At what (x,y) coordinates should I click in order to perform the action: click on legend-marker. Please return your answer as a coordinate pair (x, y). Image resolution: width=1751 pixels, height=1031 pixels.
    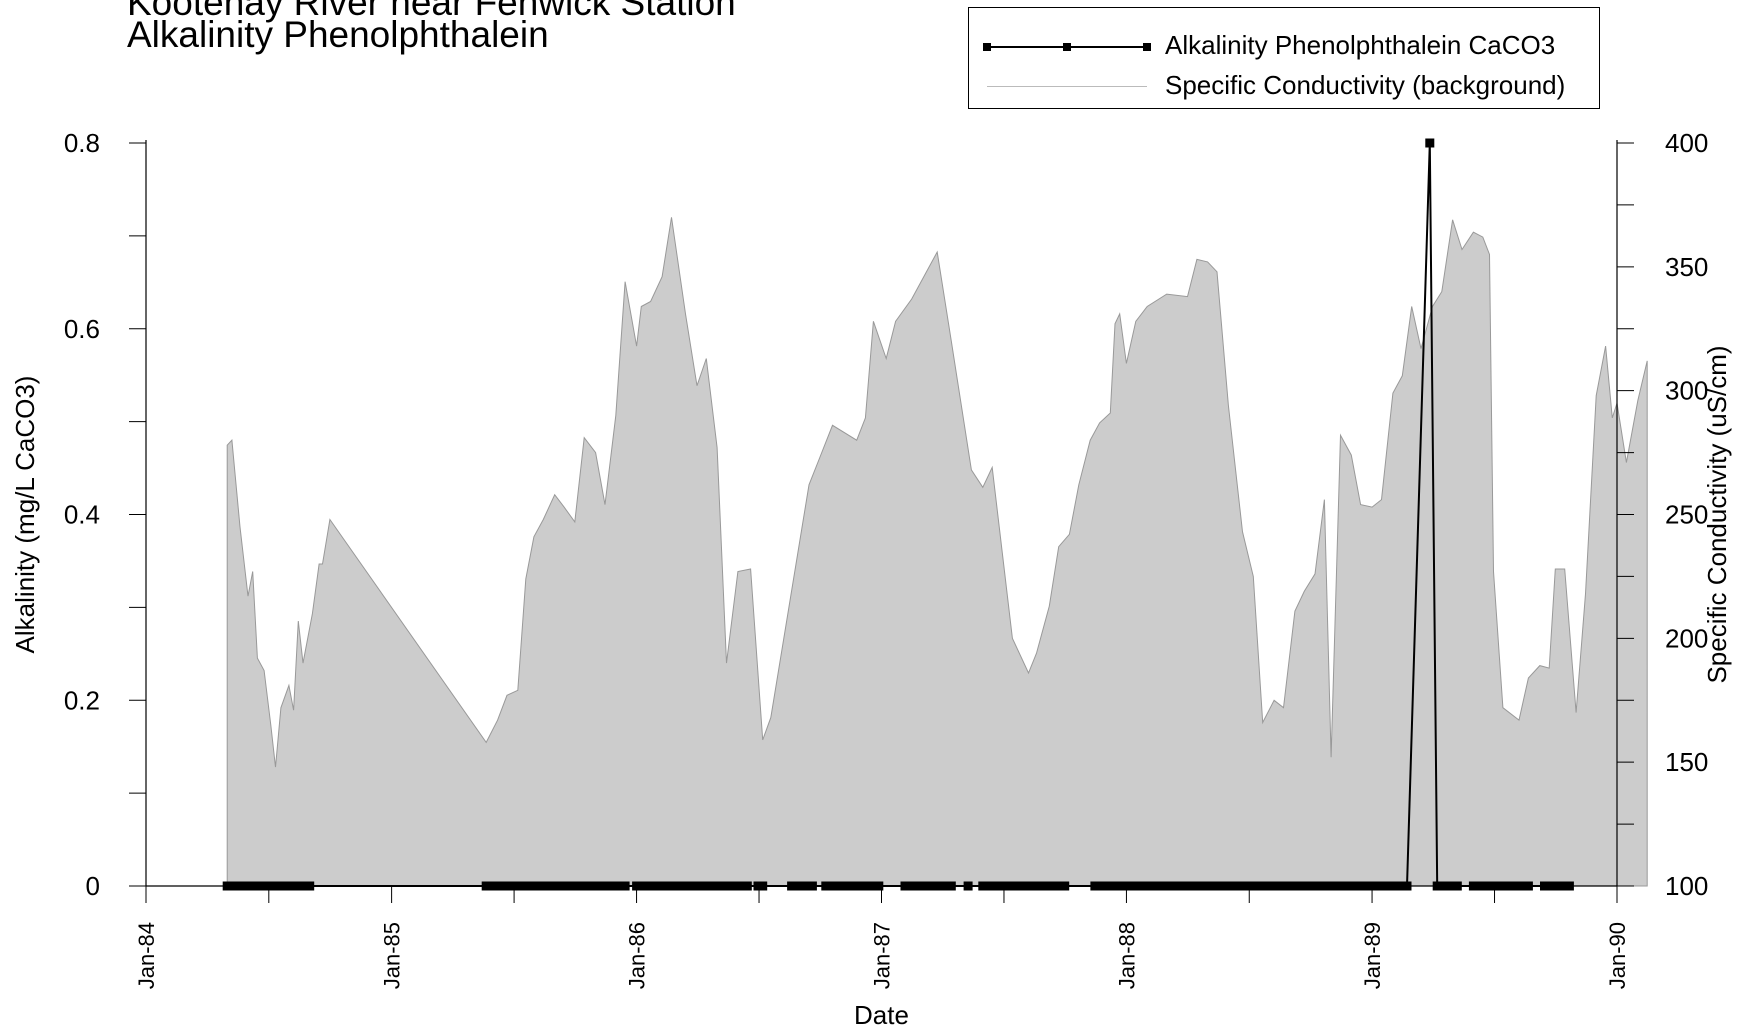
    Looking at the image, I should click on (1147, 47).